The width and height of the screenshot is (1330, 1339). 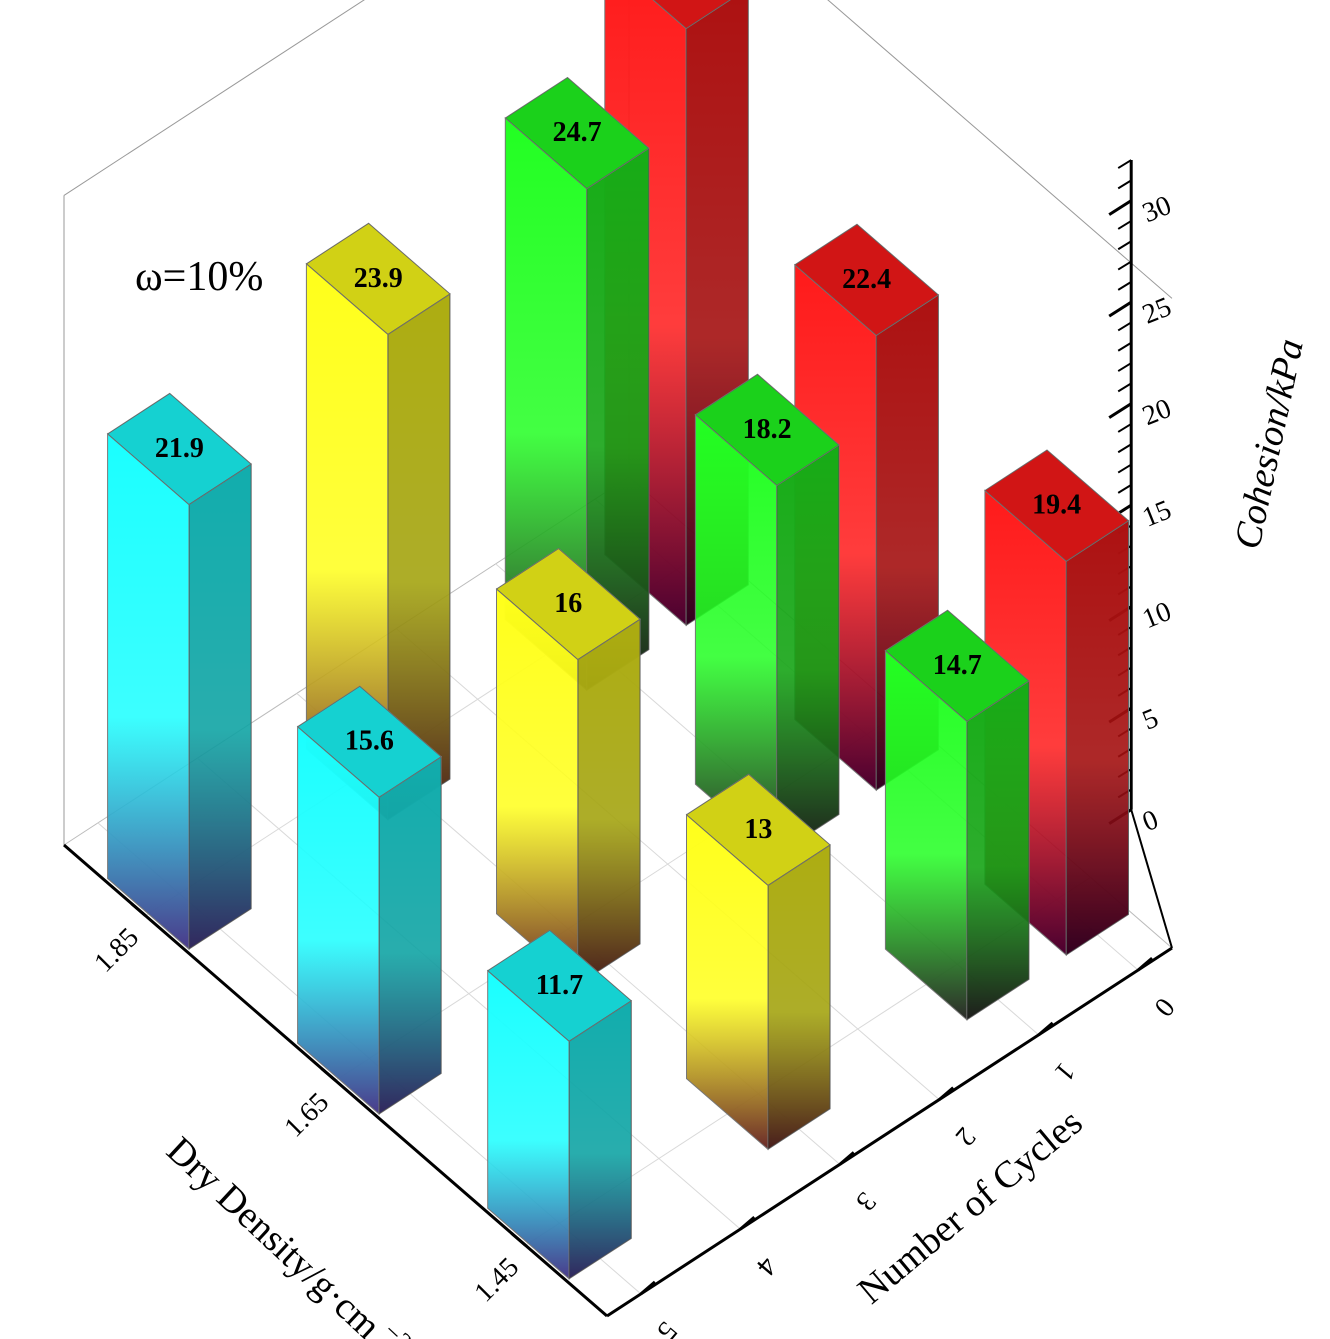 I want to click on cycles-axis-line, so click(x=889, y=1132).